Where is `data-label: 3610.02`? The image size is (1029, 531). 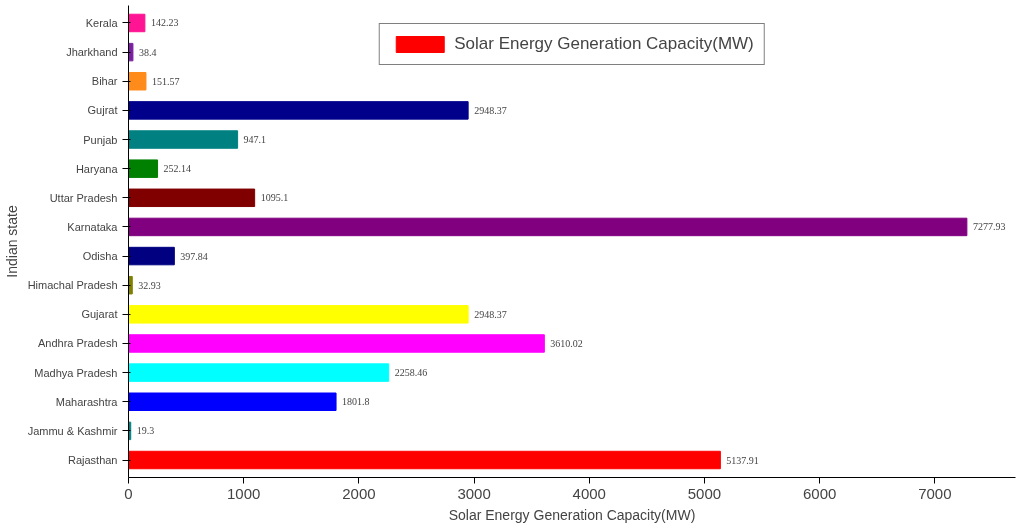 data-label: 3610.02 is located at coordinates (566, 343).